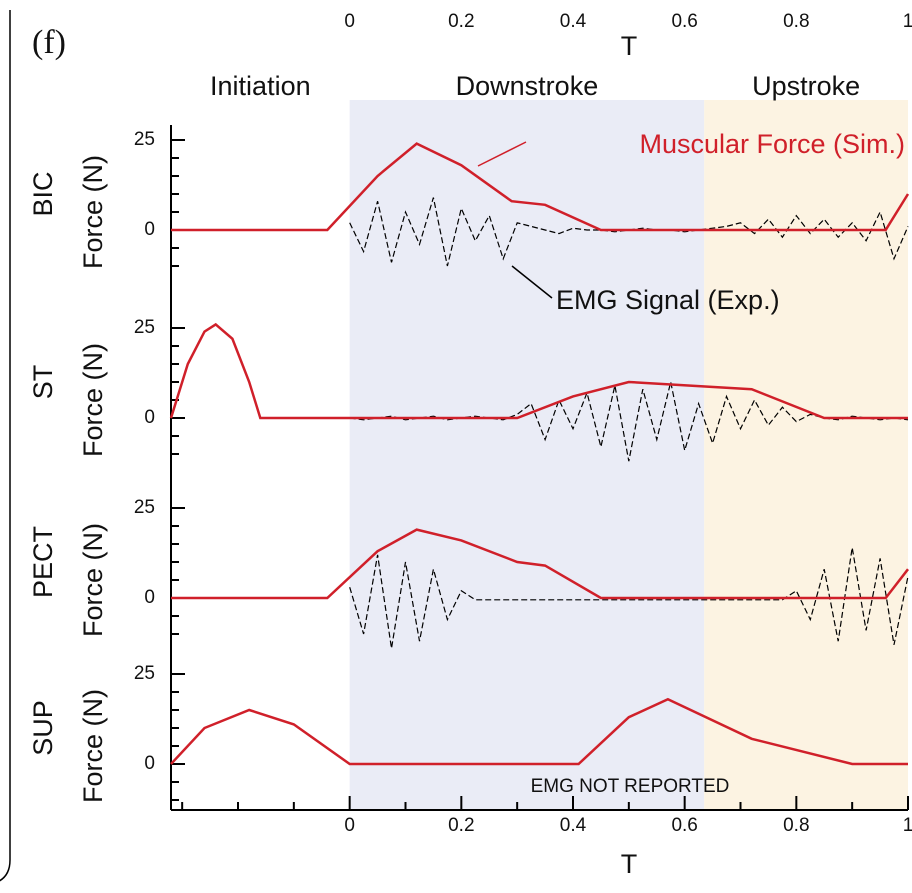 This screenshot has width=912, height=893. I want to click on emg-line, so click(629, 598).